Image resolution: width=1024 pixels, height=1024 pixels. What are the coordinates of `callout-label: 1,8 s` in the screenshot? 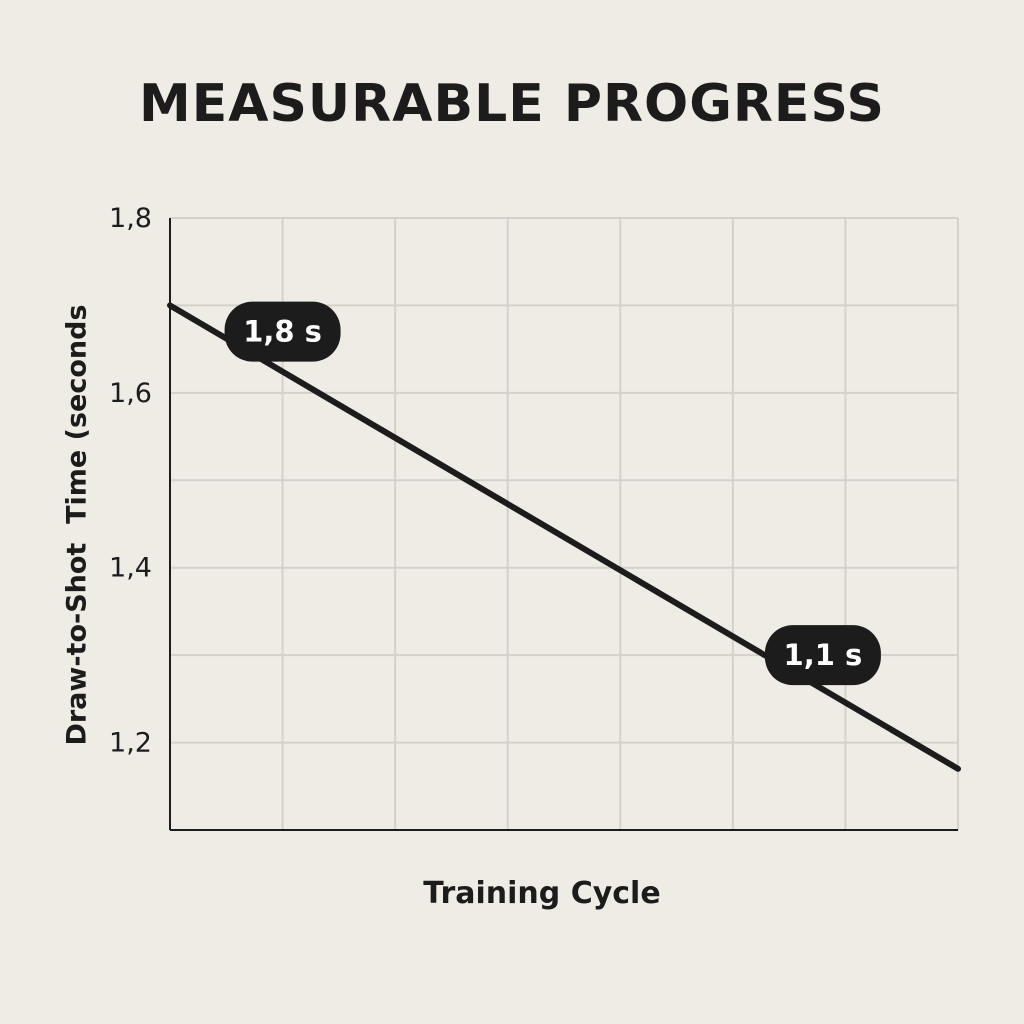 It's located at (282, 332).